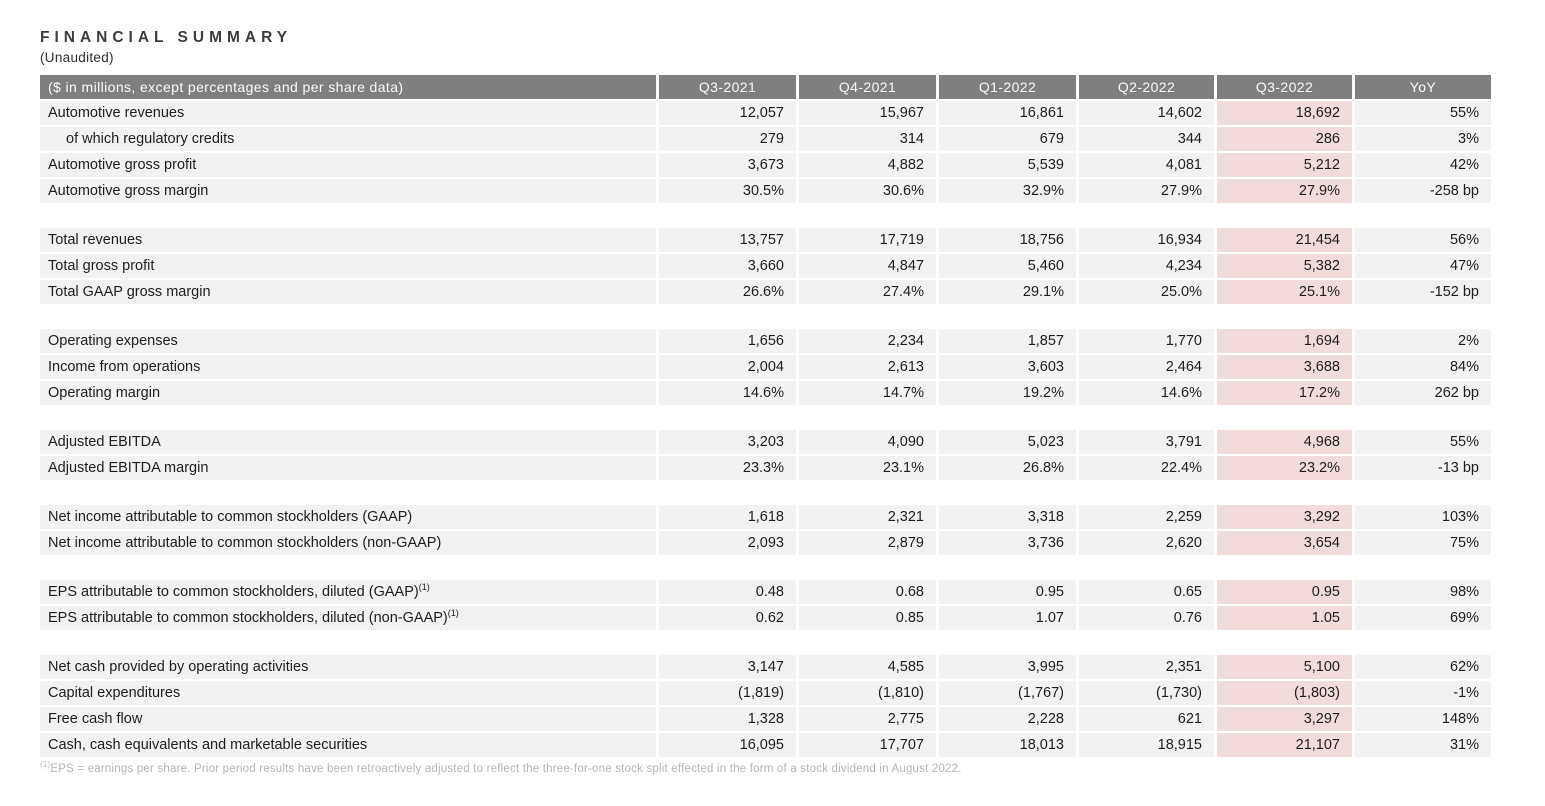 This screenshot has height=806, width=1545. I want to click on cell-q1-2022: 3,318, so click(1007, 517).